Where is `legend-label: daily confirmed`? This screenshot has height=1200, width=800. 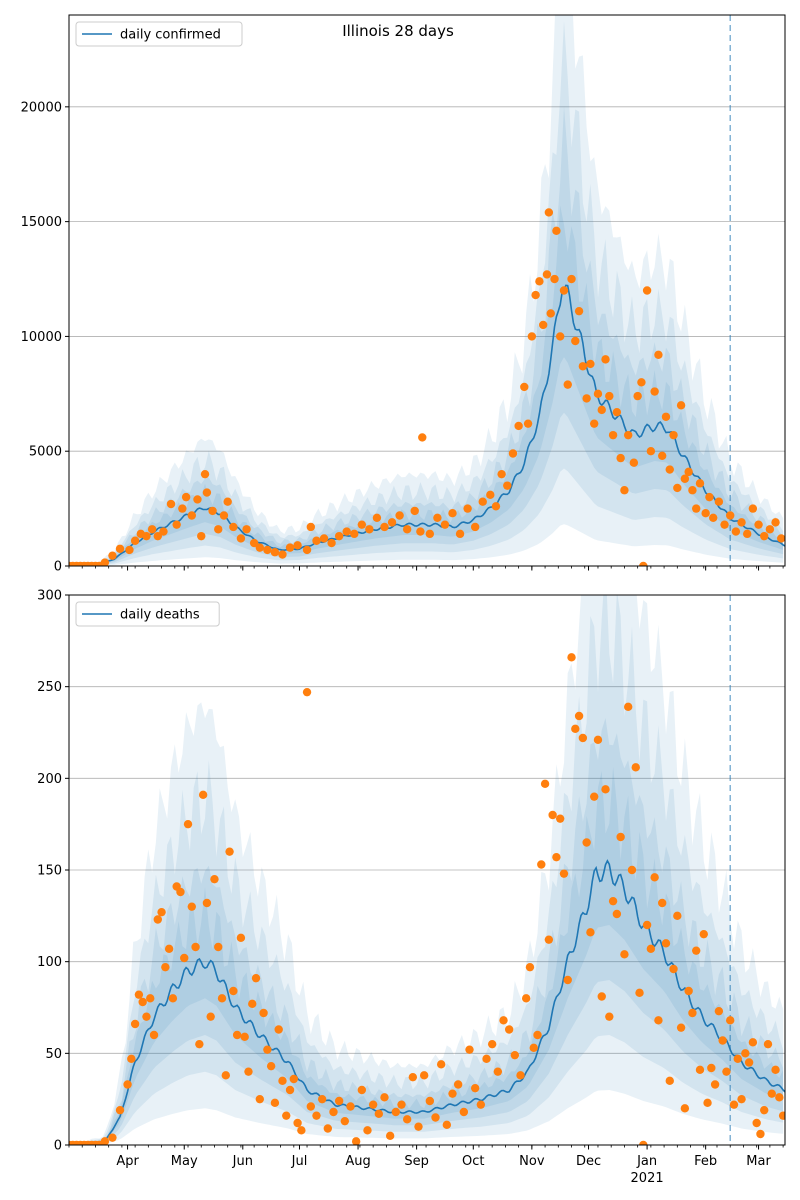 legend-label: daily confirmed is located at coordinates (170, 35).